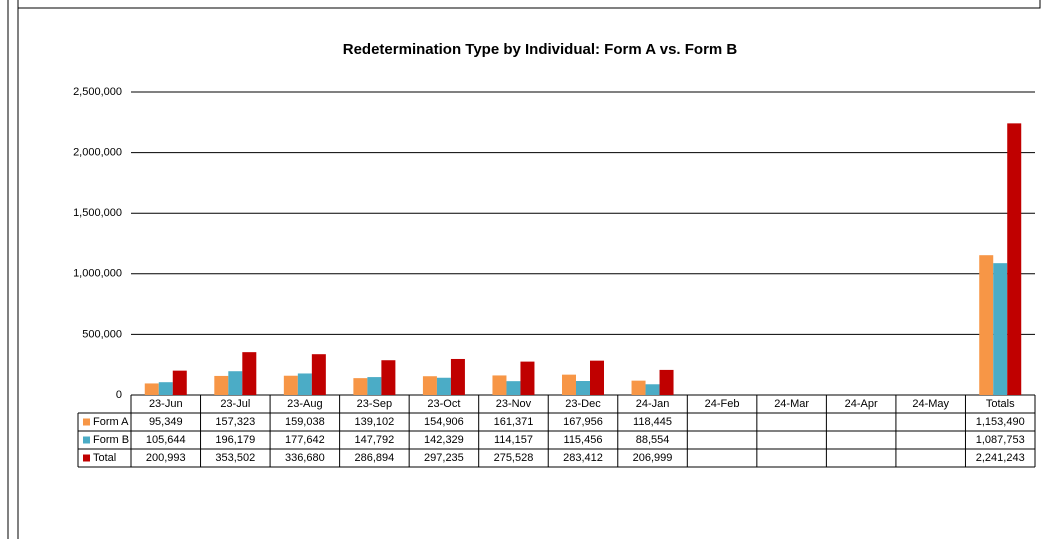 This screenshot has height=539, width=1044. I want to click on x-tick-label: 23-Aug, so click(304, 404).